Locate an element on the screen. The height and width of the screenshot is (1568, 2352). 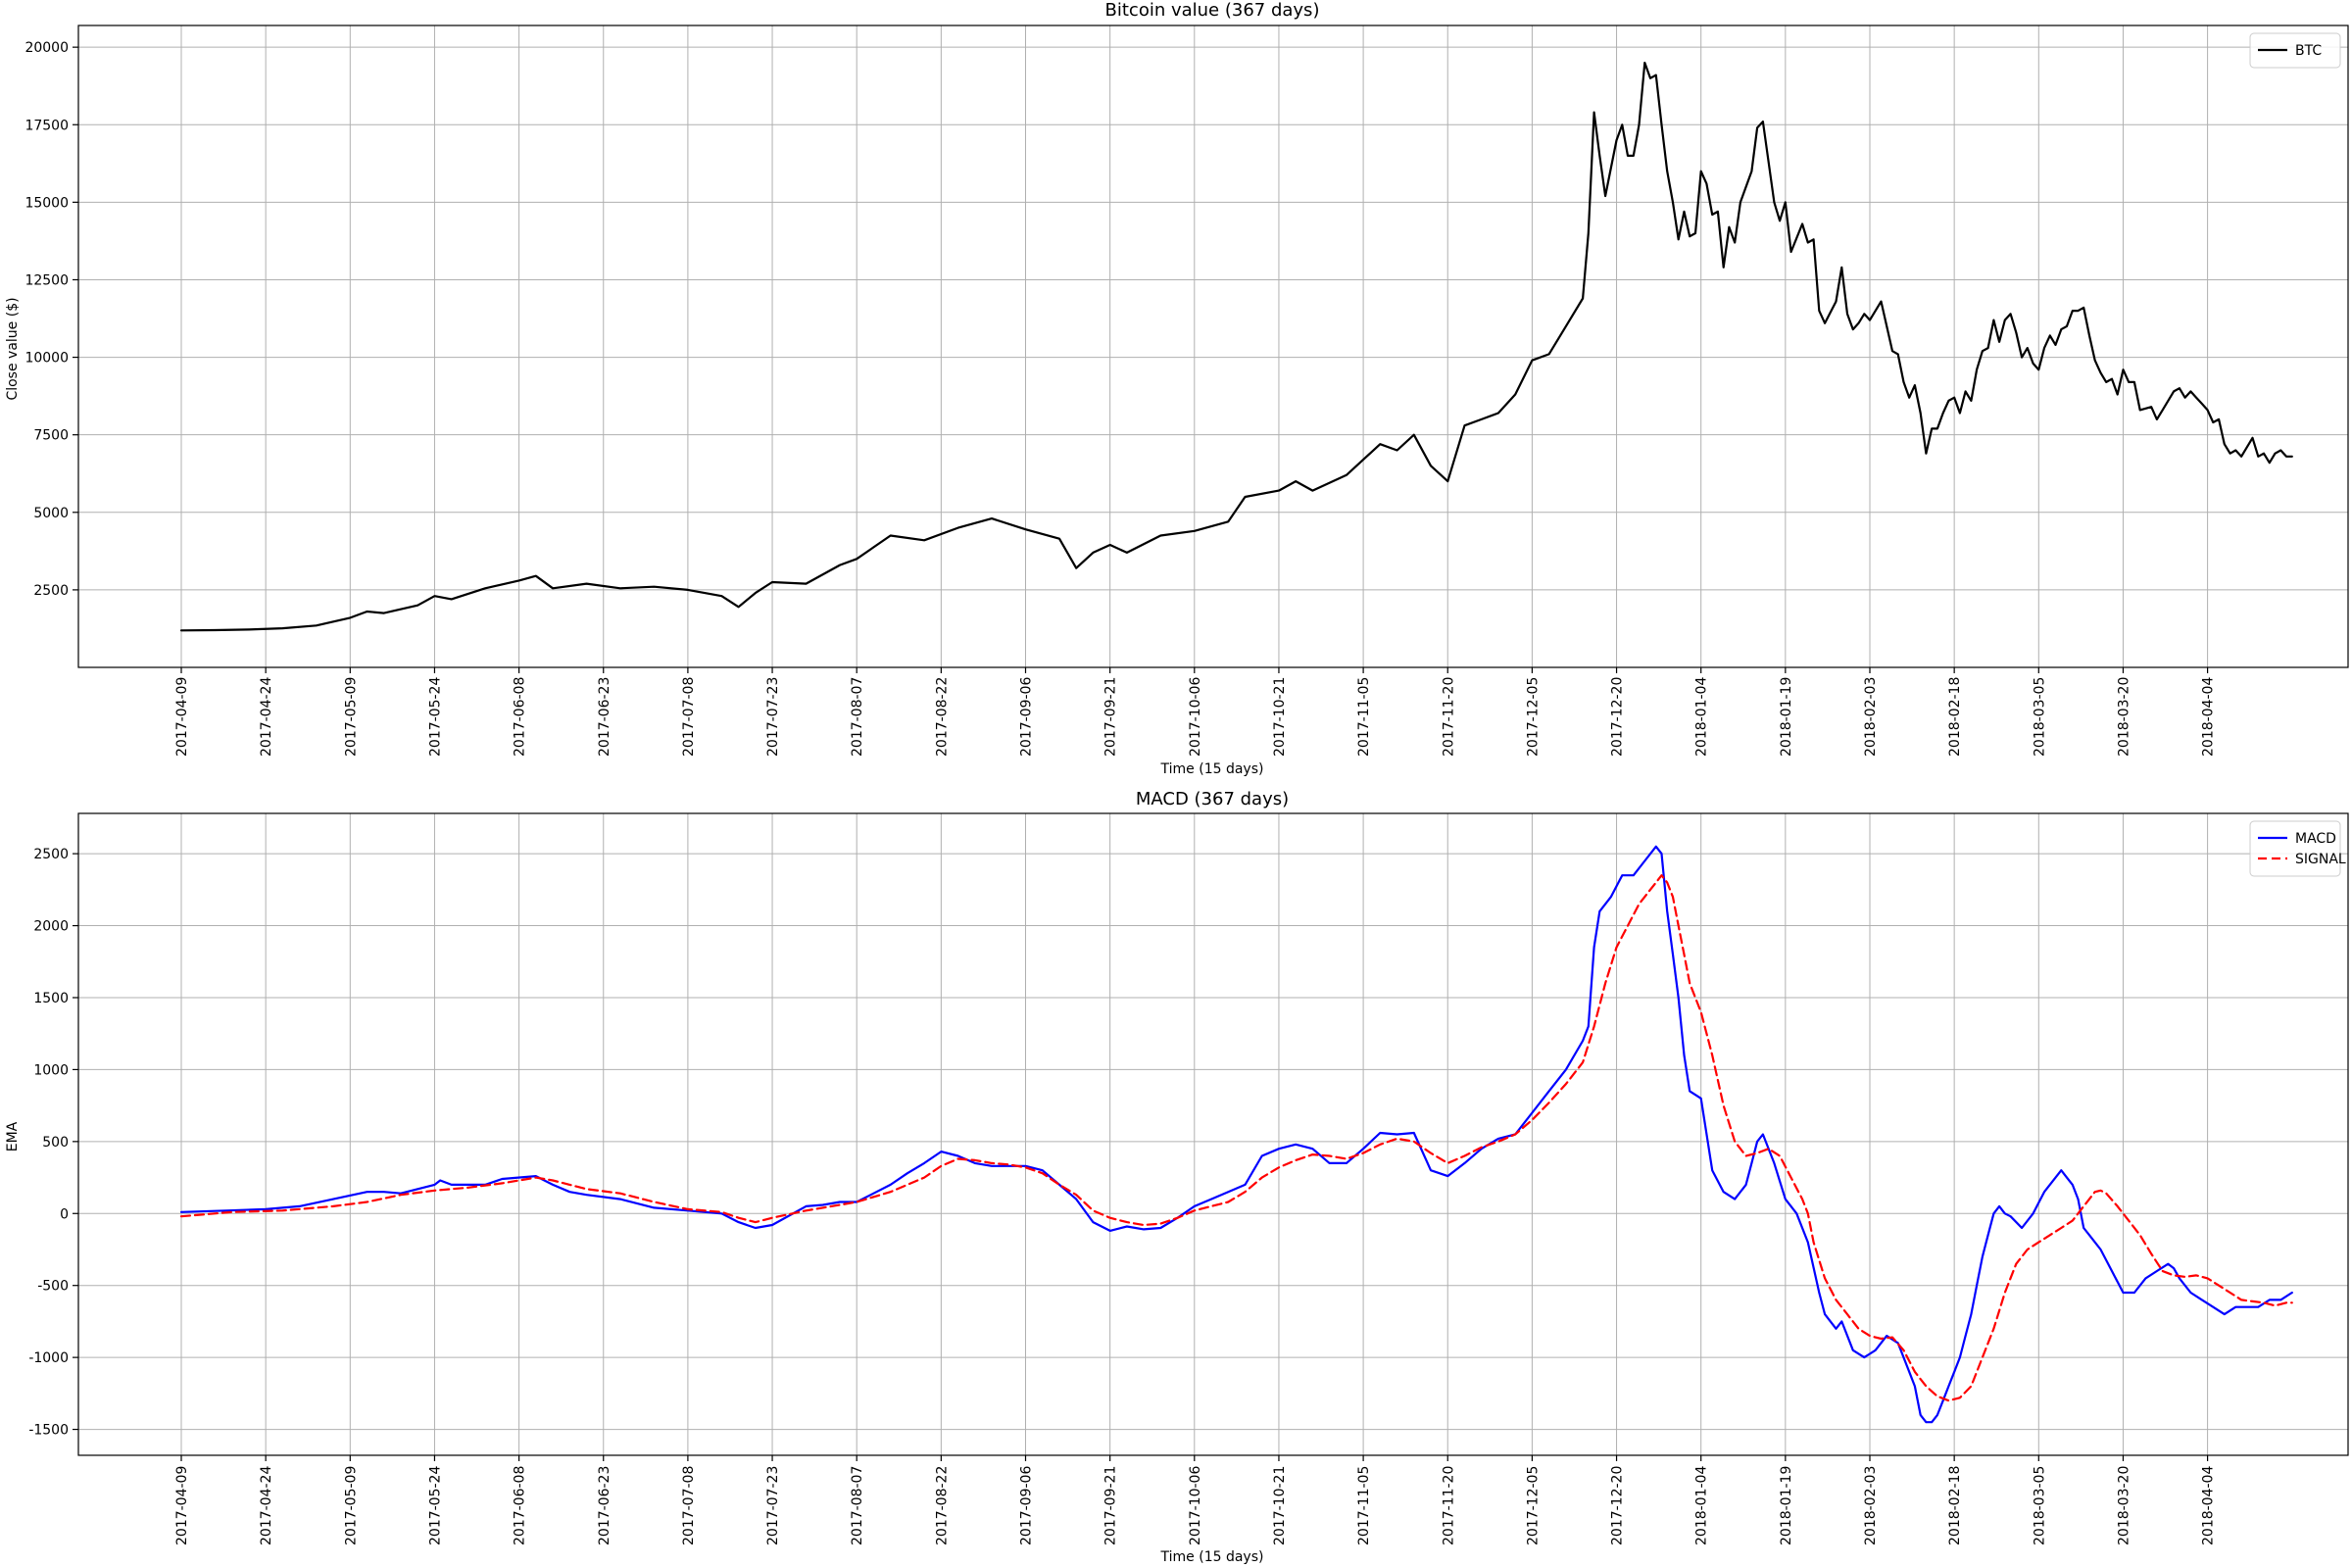
btc-x-tick-label: 2017-08-22 is located at coordinates (942, 717).